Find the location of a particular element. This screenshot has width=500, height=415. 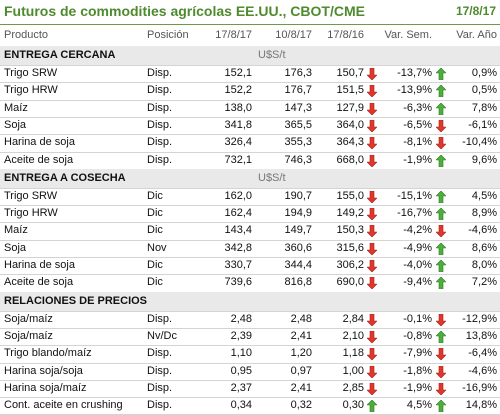

date: 17/8/17 is located at coordinates (475, 11).